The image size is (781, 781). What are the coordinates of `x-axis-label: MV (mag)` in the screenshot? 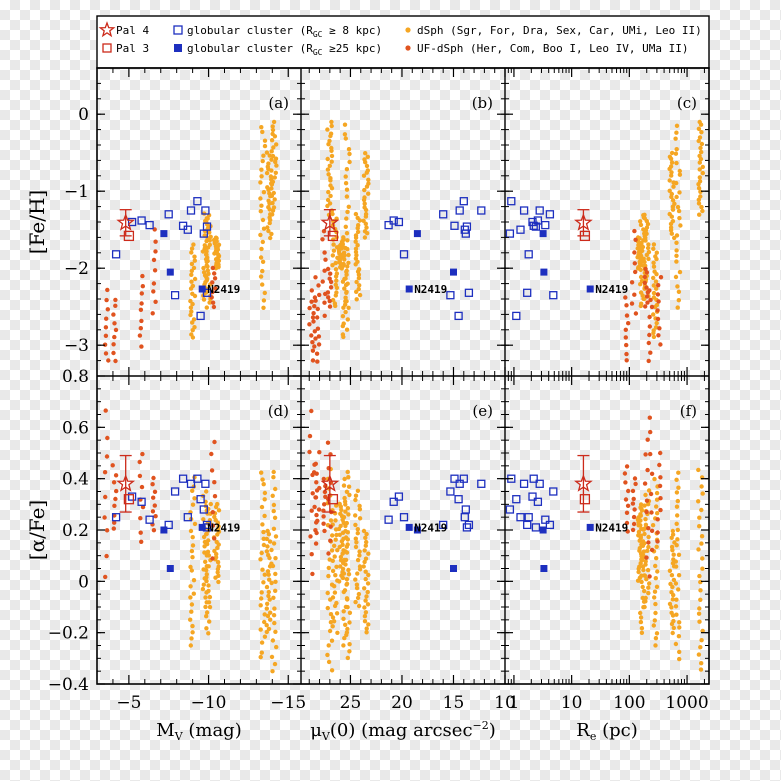 It's located at (198, 731).